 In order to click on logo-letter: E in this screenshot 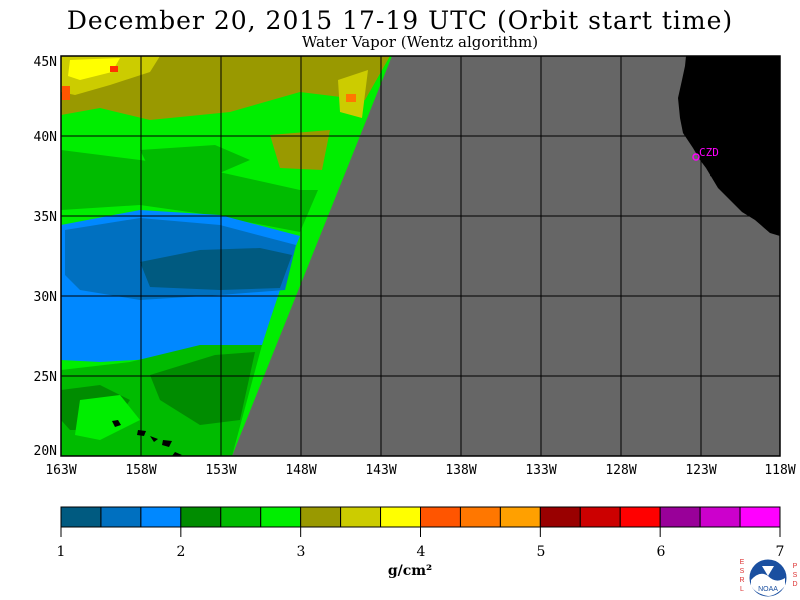, I will do `click(742, 562)`.